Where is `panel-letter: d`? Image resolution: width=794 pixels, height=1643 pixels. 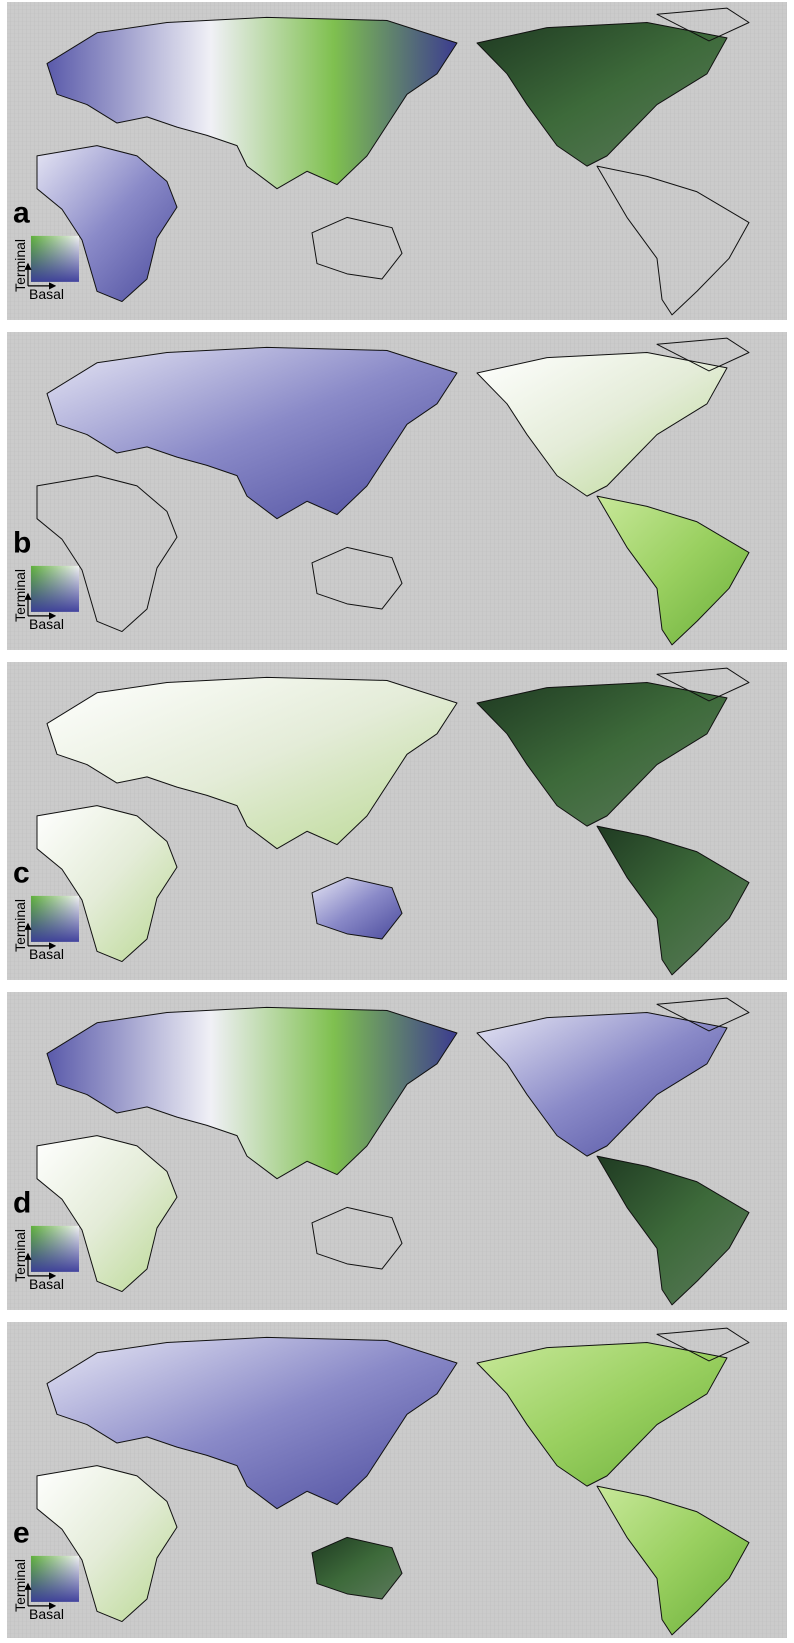
panel-letter: d is located at coordinates (22, 1203).